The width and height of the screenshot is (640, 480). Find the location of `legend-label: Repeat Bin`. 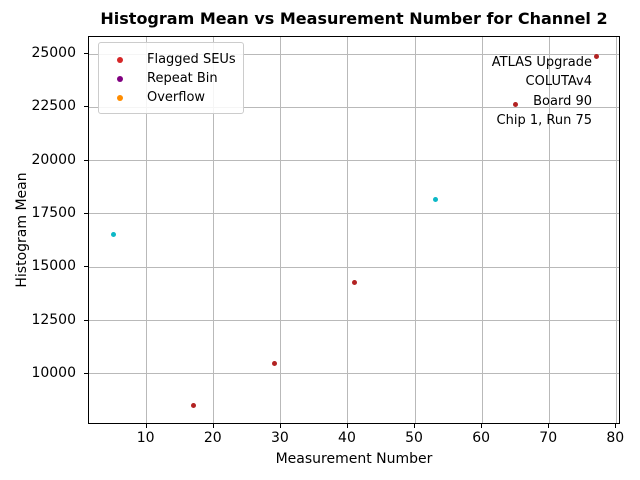

legend-label: Repeat Bin is located at coordinates (182, 78).